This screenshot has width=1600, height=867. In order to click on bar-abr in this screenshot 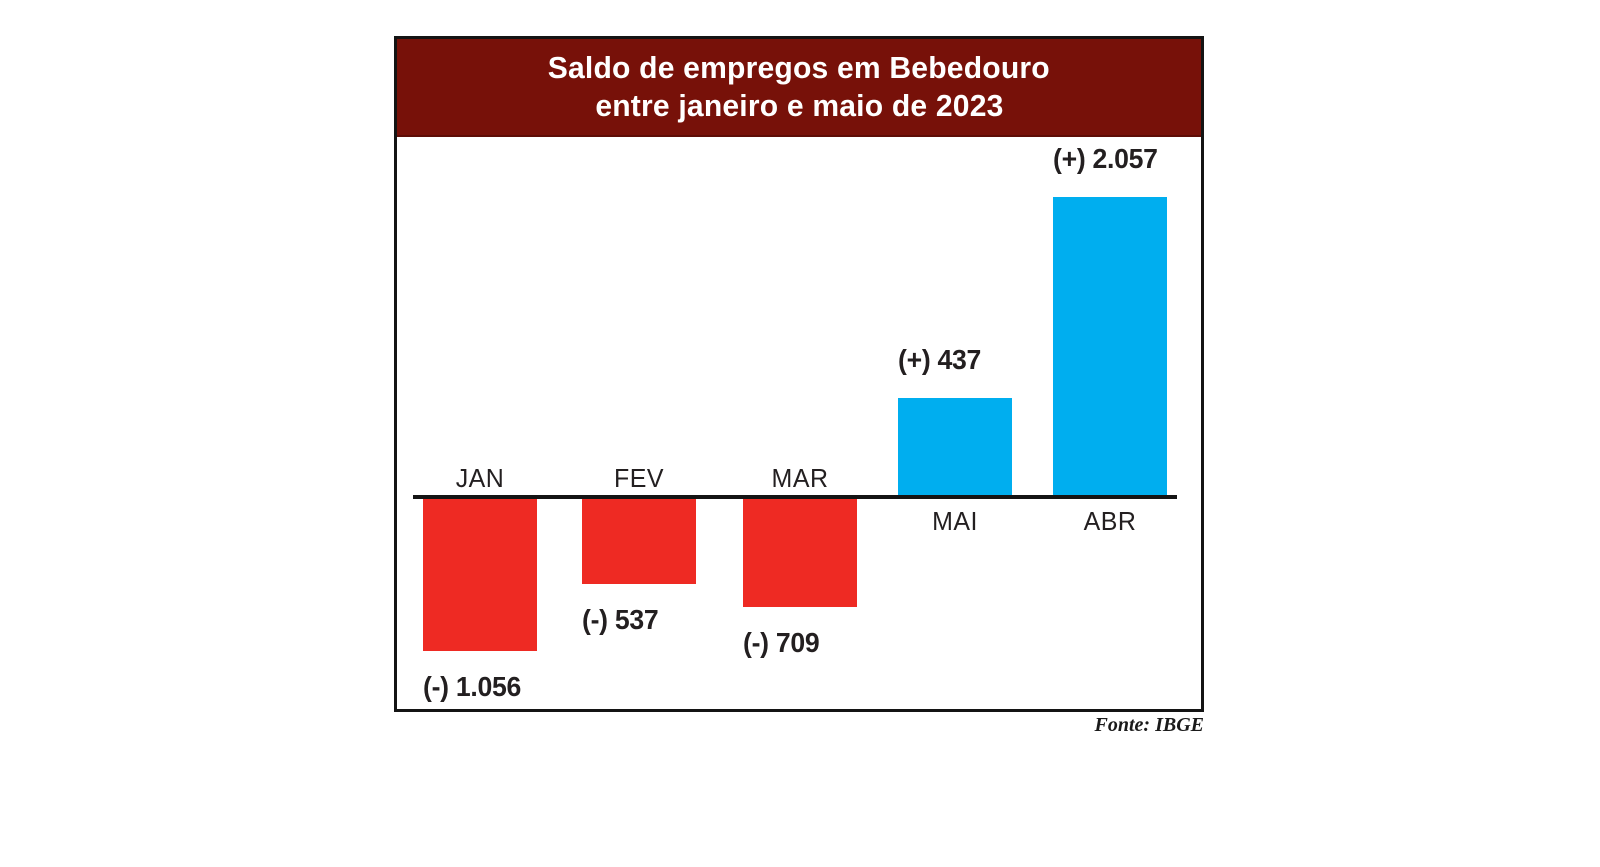, I will do `click(1110, 346)`.